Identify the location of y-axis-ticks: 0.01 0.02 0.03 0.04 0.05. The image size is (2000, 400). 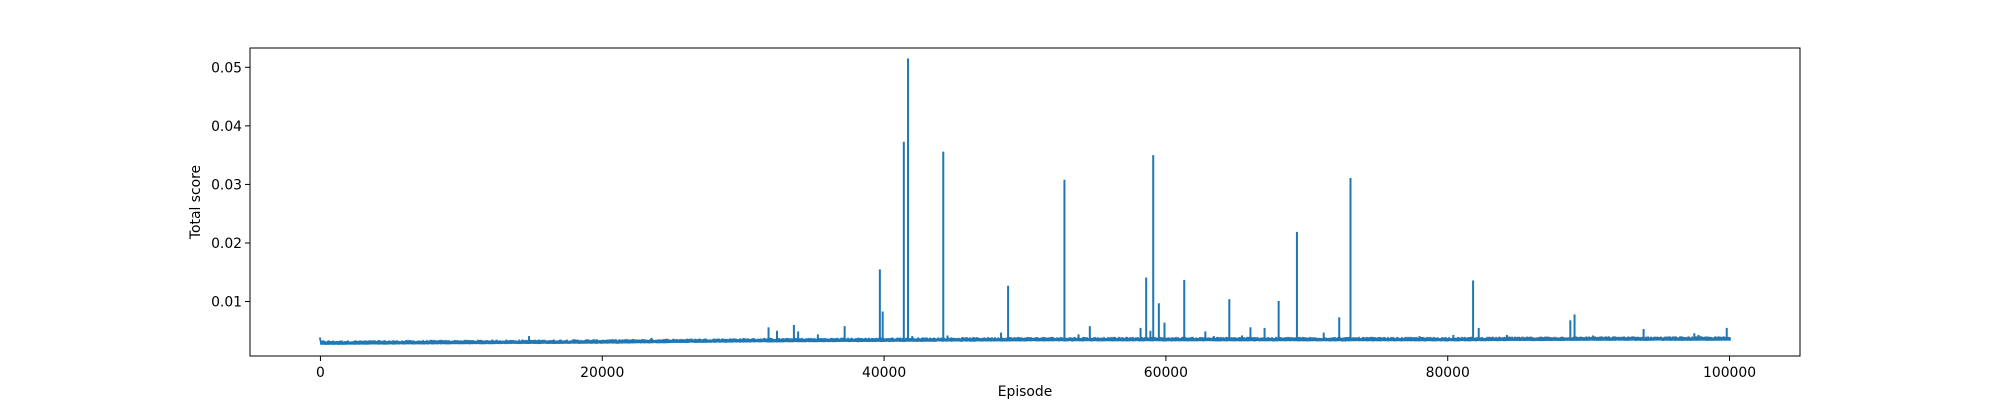
(230, 185).